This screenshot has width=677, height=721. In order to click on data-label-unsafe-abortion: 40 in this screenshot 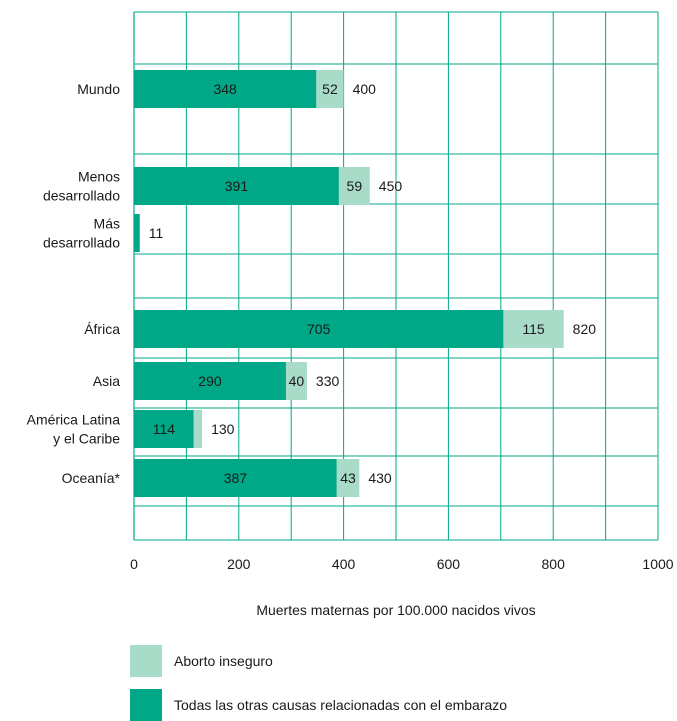, I will do `click(297, 381)`.